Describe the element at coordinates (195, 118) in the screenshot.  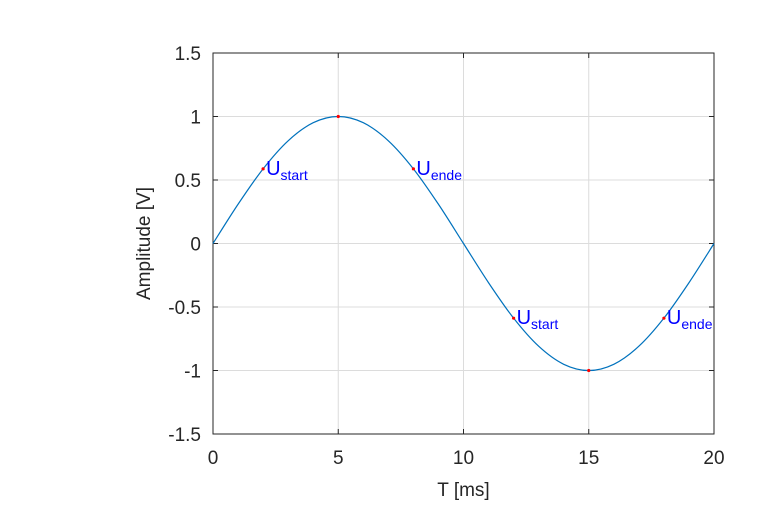
I see `y-tick-label: 1` at that location.